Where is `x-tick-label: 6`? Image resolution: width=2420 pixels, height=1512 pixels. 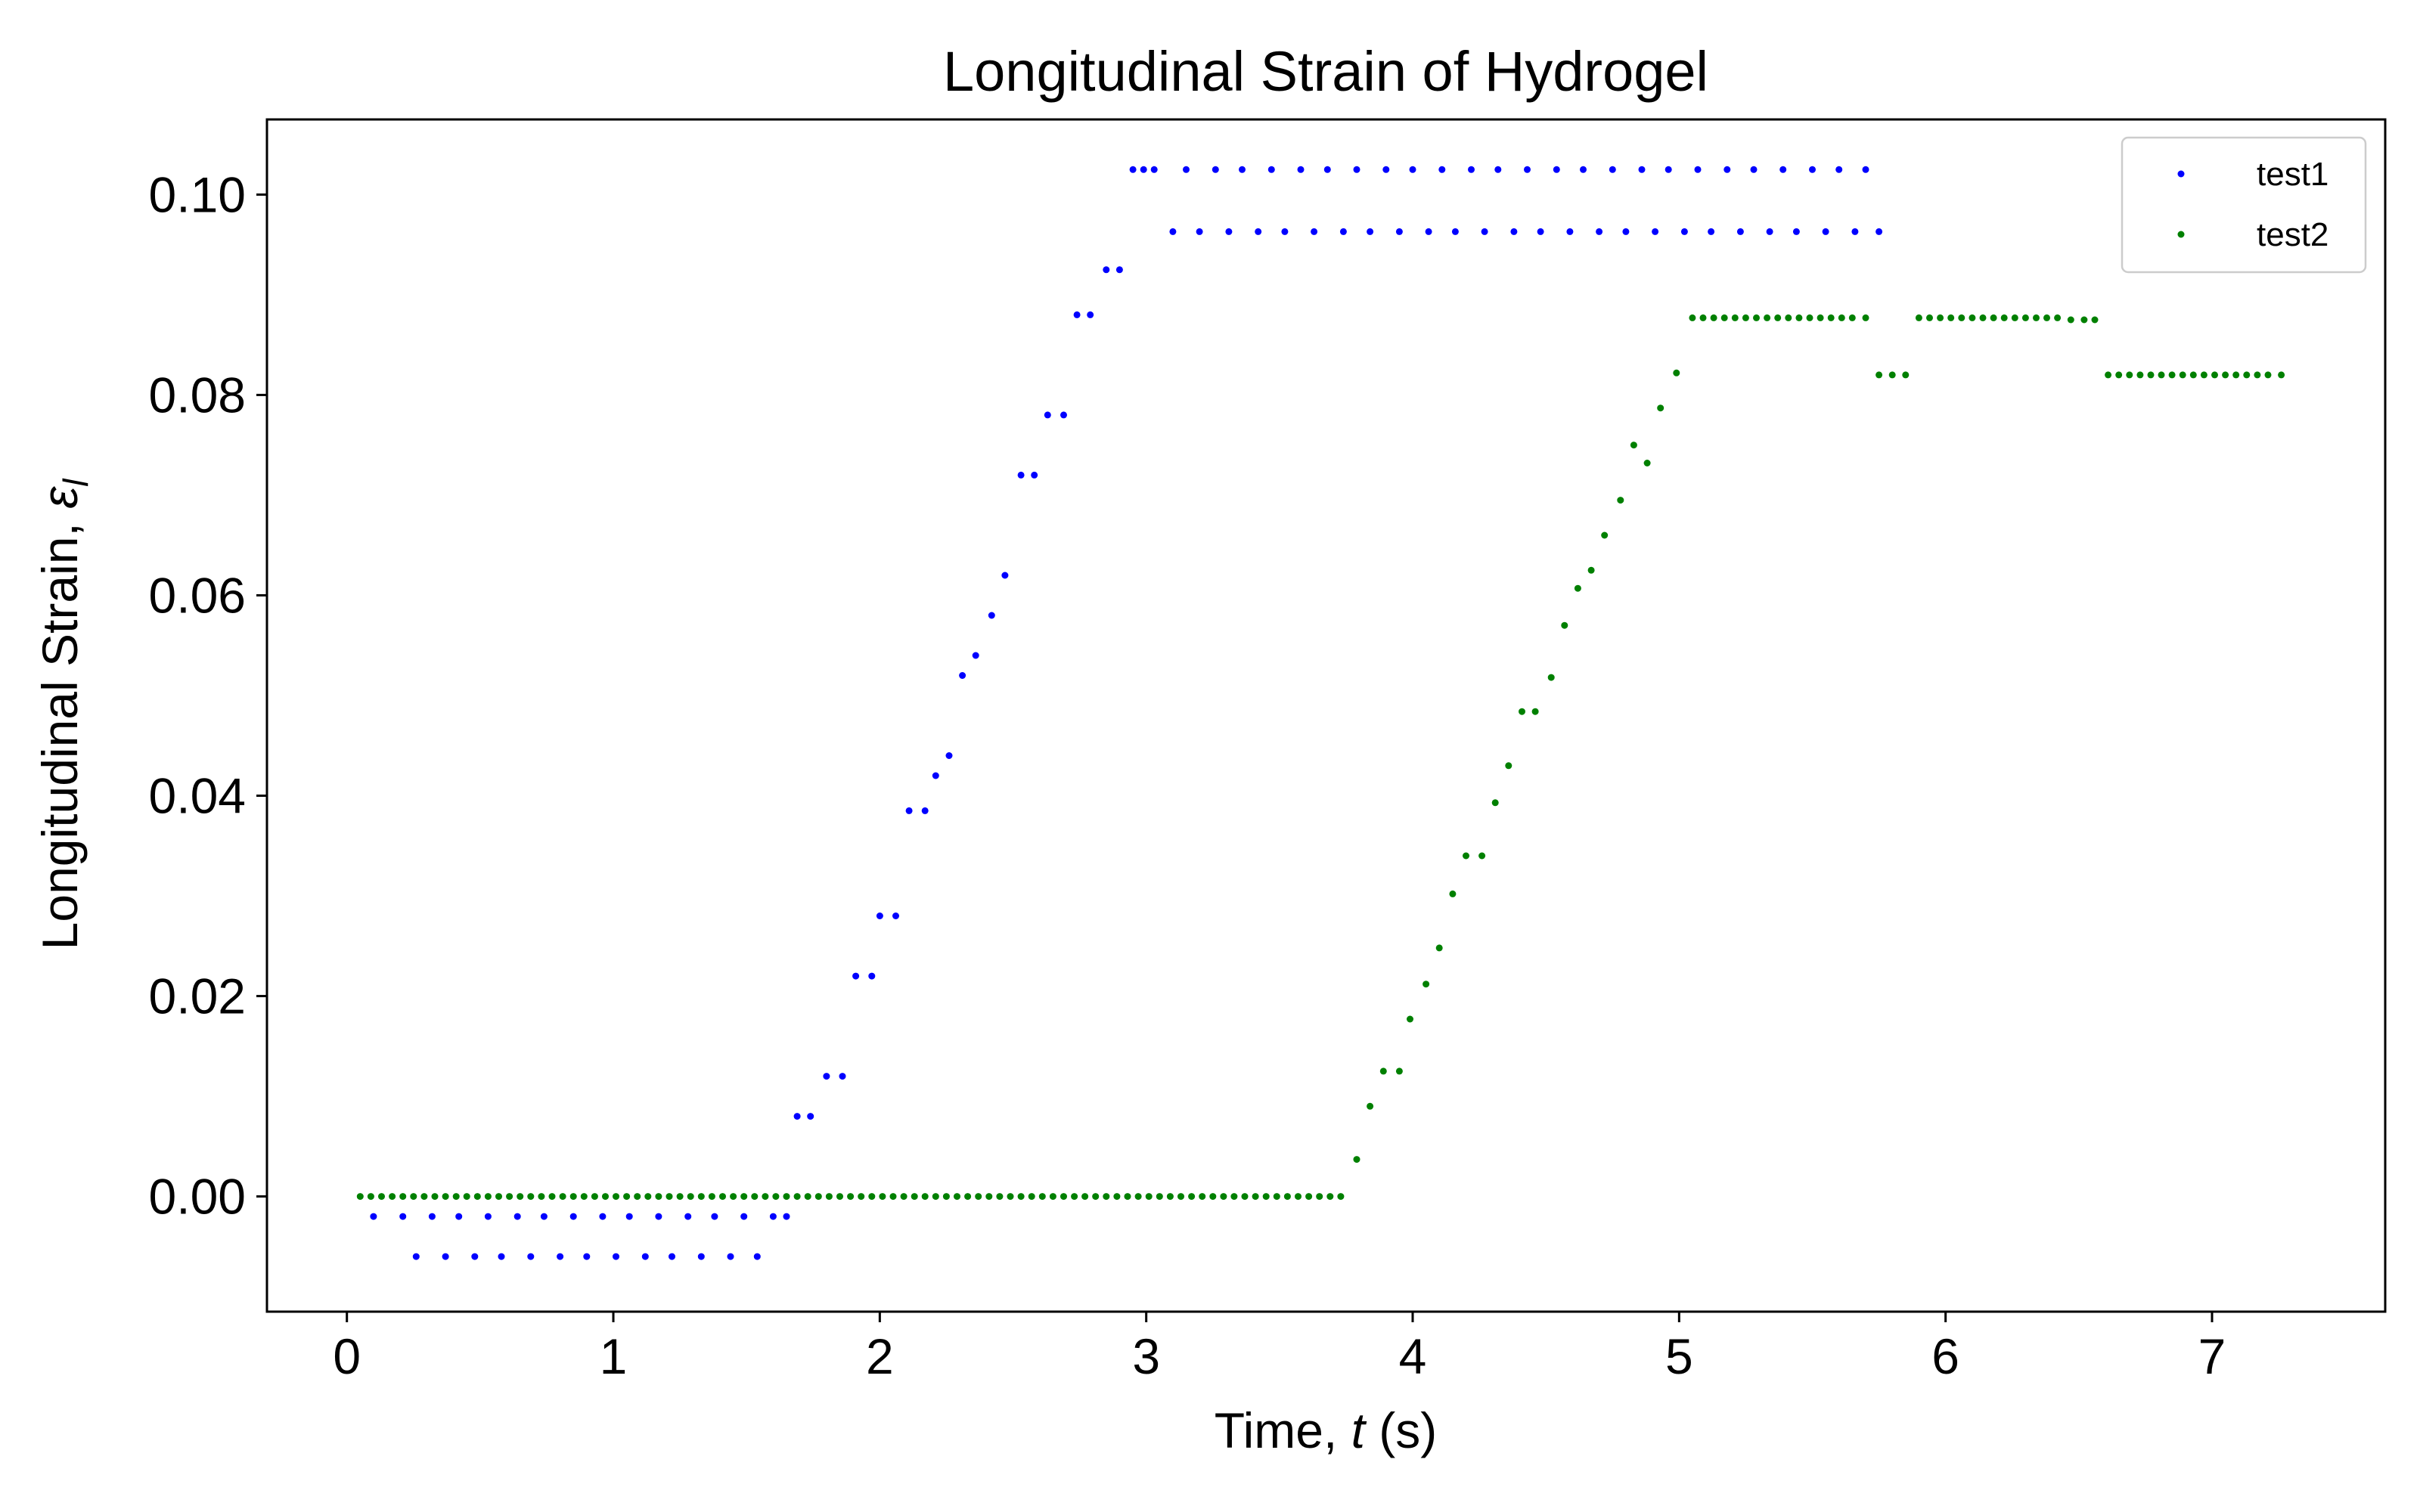 x-tick-label: 6 is located at coordinates (1945, 1356).